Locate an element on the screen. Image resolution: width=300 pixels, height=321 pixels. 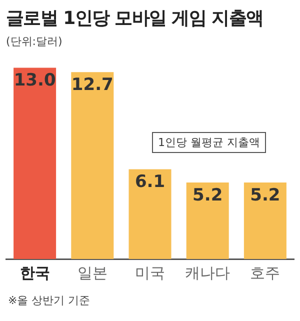
data-label: 6.1 is located at coordinates (150, 182).